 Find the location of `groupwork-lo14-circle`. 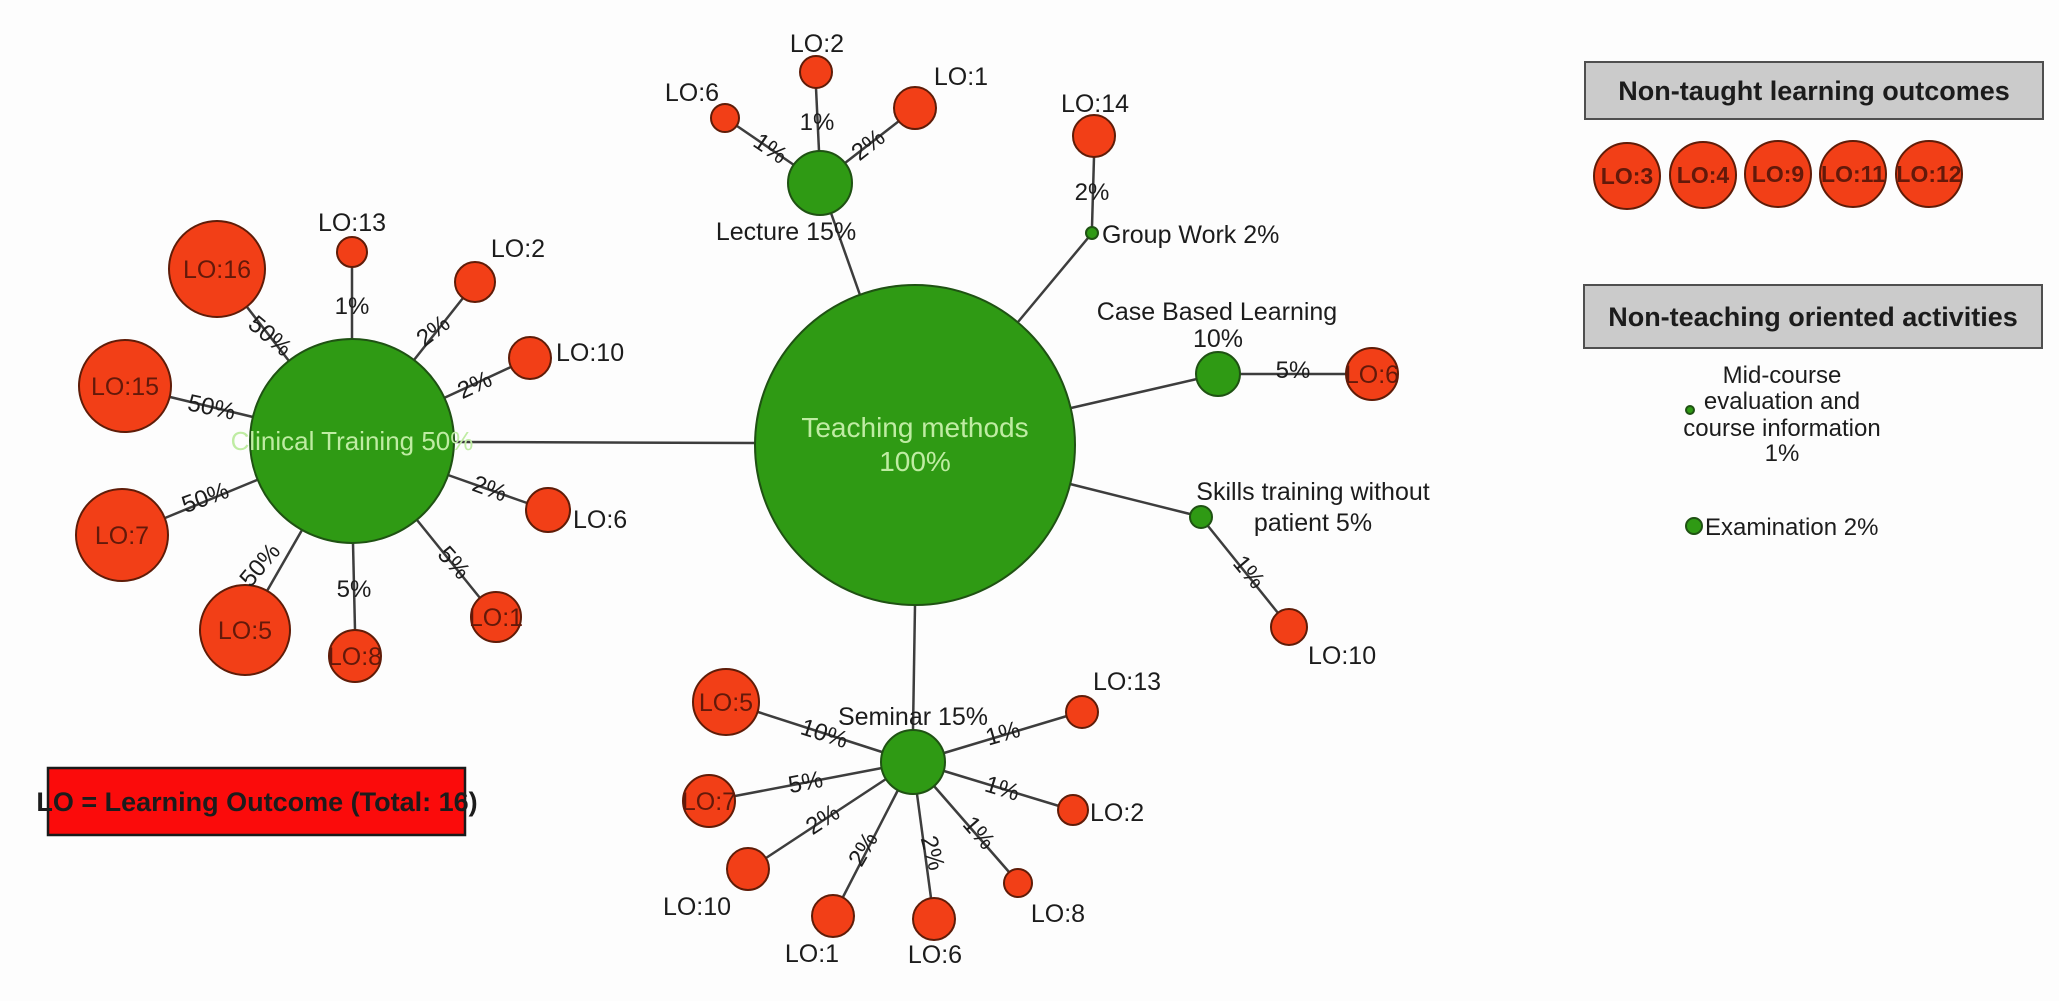

groupwork-lo14-circle is located at coordinates (1094, 136).